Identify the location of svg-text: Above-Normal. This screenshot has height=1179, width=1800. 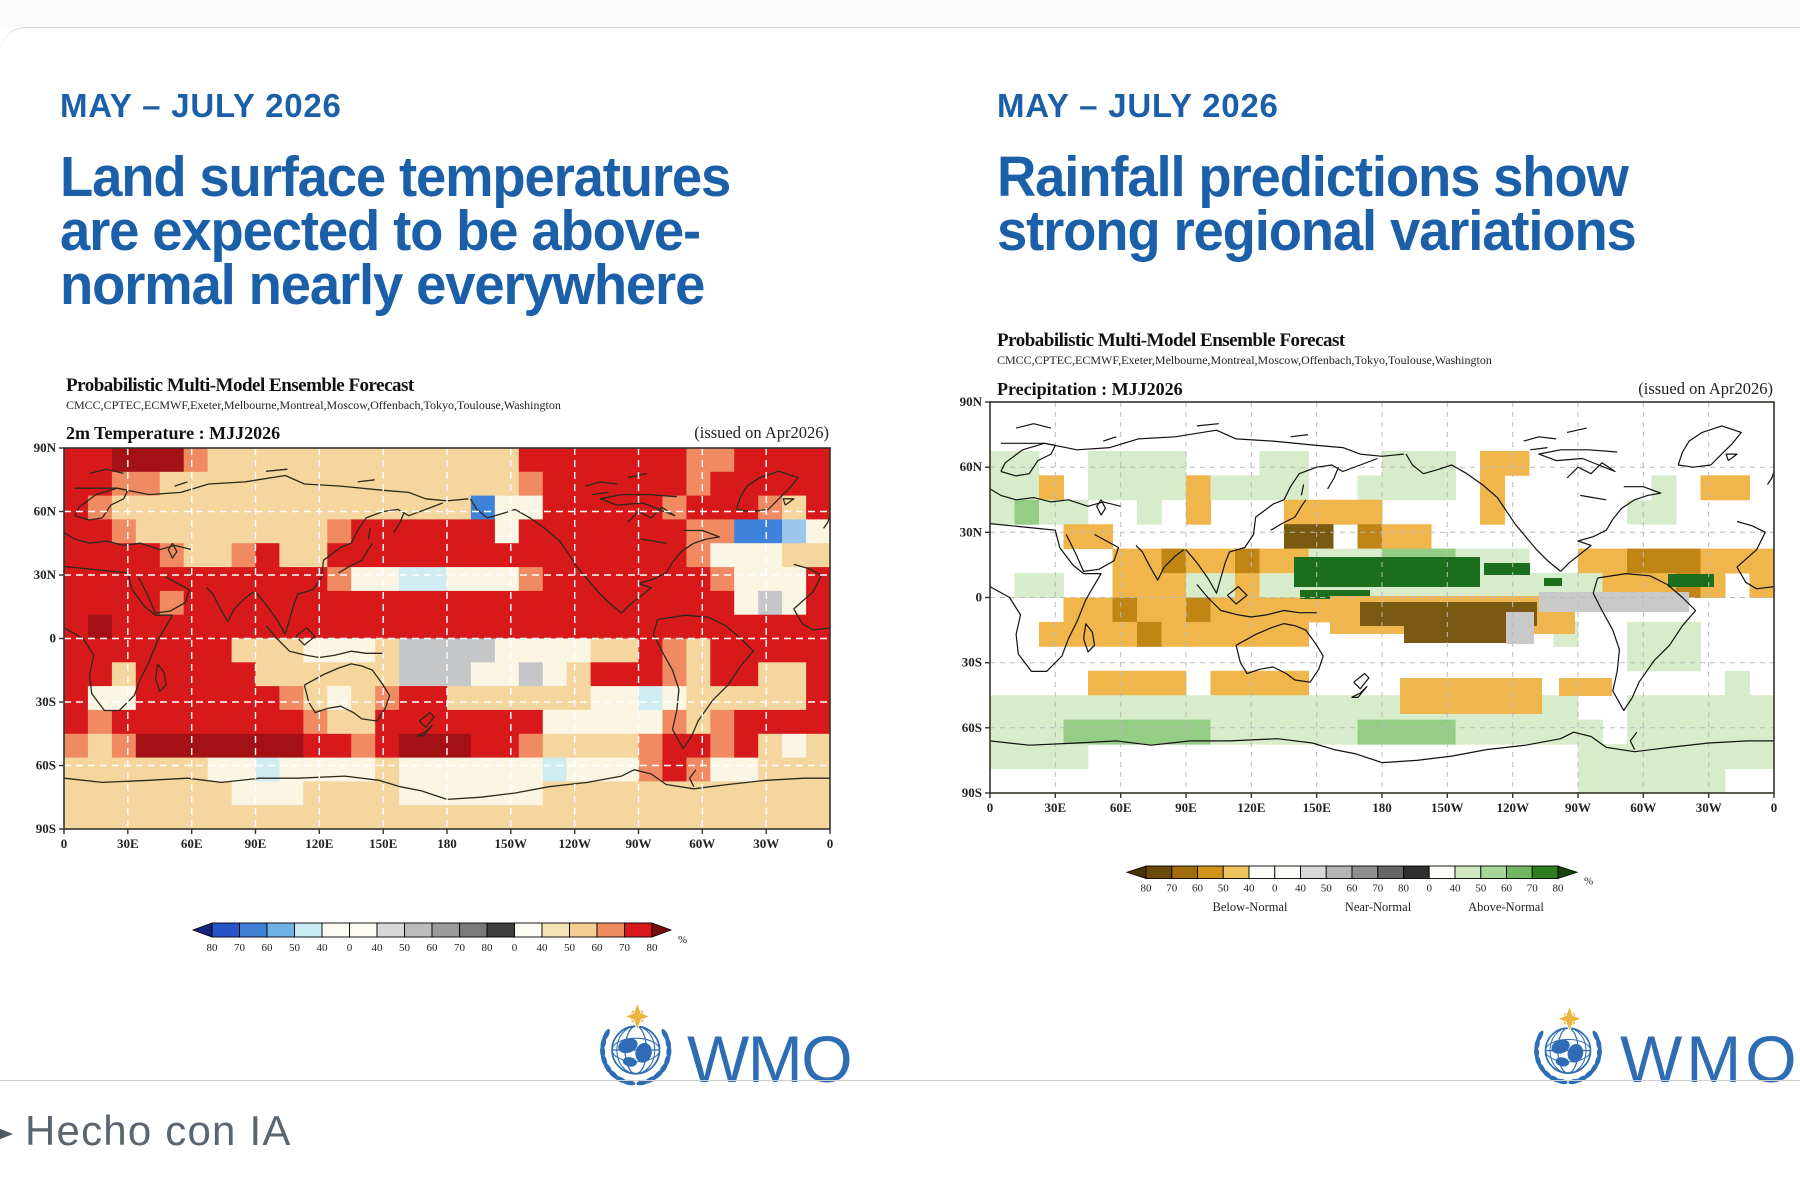
(1506, 907).